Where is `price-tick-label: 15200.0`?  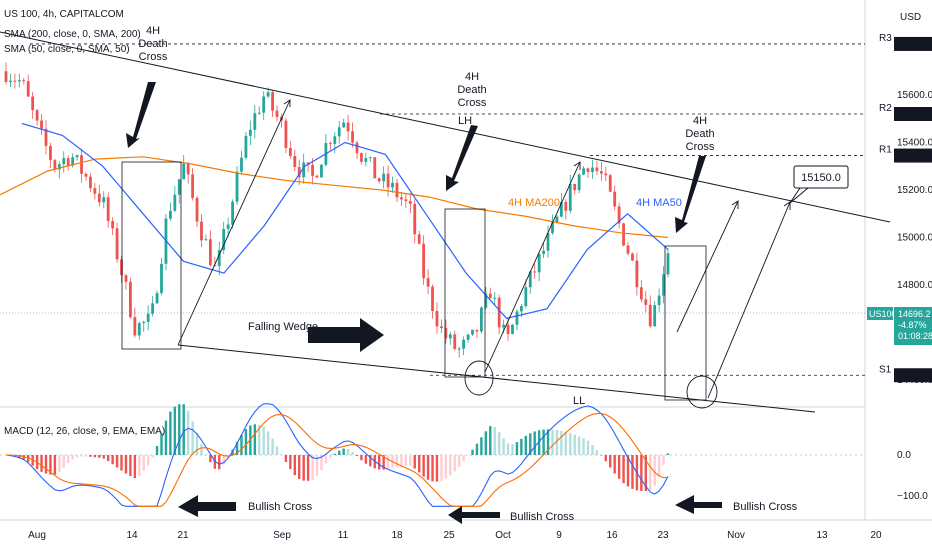
price-tick-label: 15200.0 is located at coordinates (914, 190).